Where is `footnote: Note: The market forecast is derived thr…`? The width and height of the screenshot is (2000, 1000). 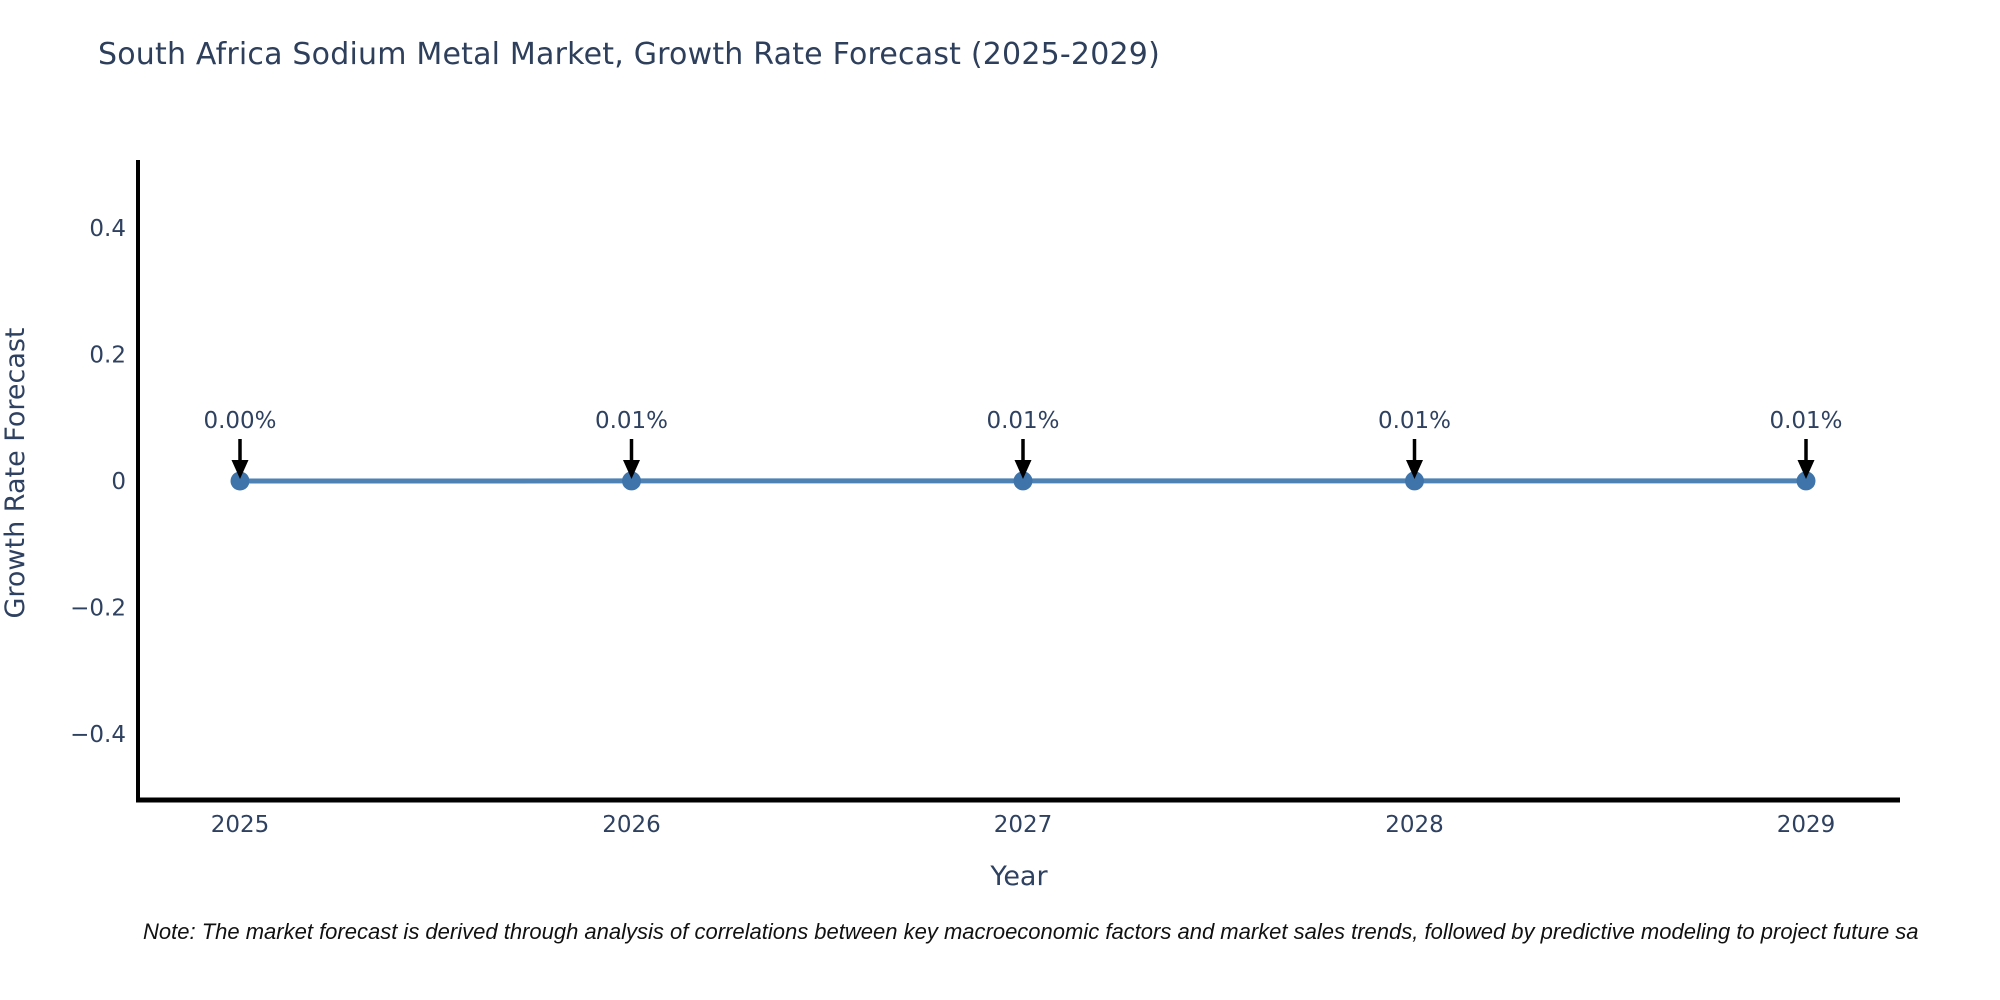
footnote: Note: The market forecast is derived thr… is located at coordinates (1031, 931).